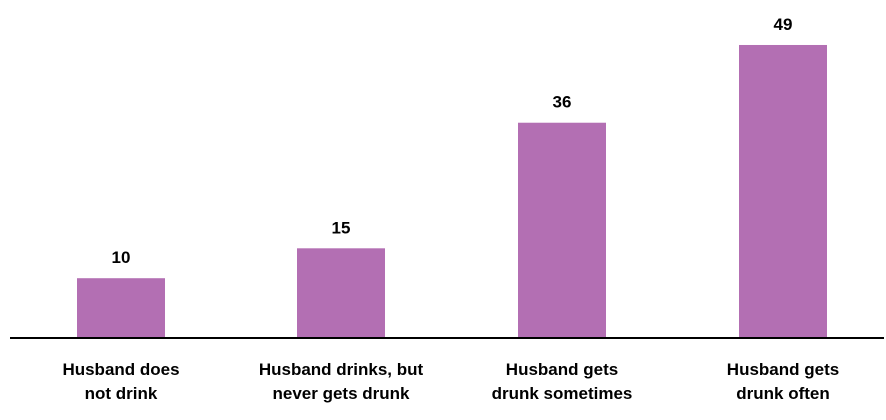 Image resolution: width=886 pixels, height=420 pixels. What do you see at coordinates (121, 393) in the screenshot?
I see `category-label-1-line-2: not drink` at bounding box center [121, 393].